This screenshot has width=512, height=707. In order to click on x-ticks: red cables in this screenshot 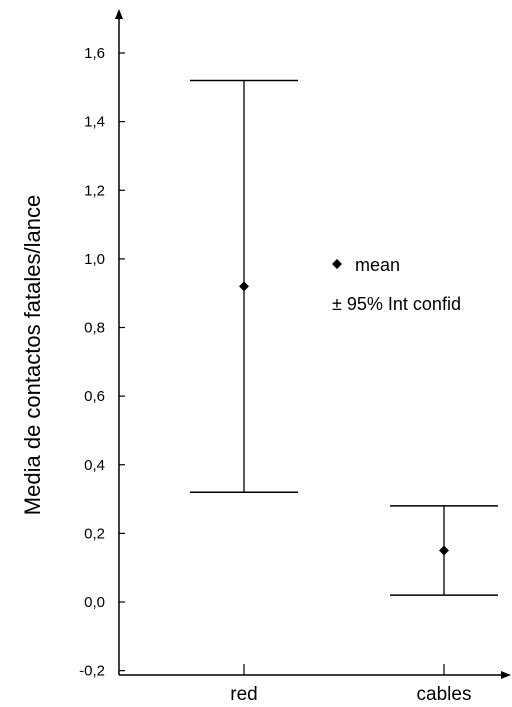, I will do `click(350, 684)`.